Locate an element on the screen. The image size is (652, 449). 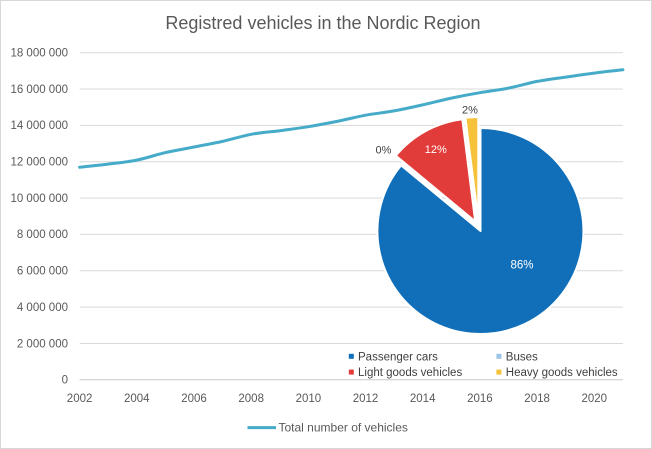
svg-text: 0% is located at coordinates (384, 150).